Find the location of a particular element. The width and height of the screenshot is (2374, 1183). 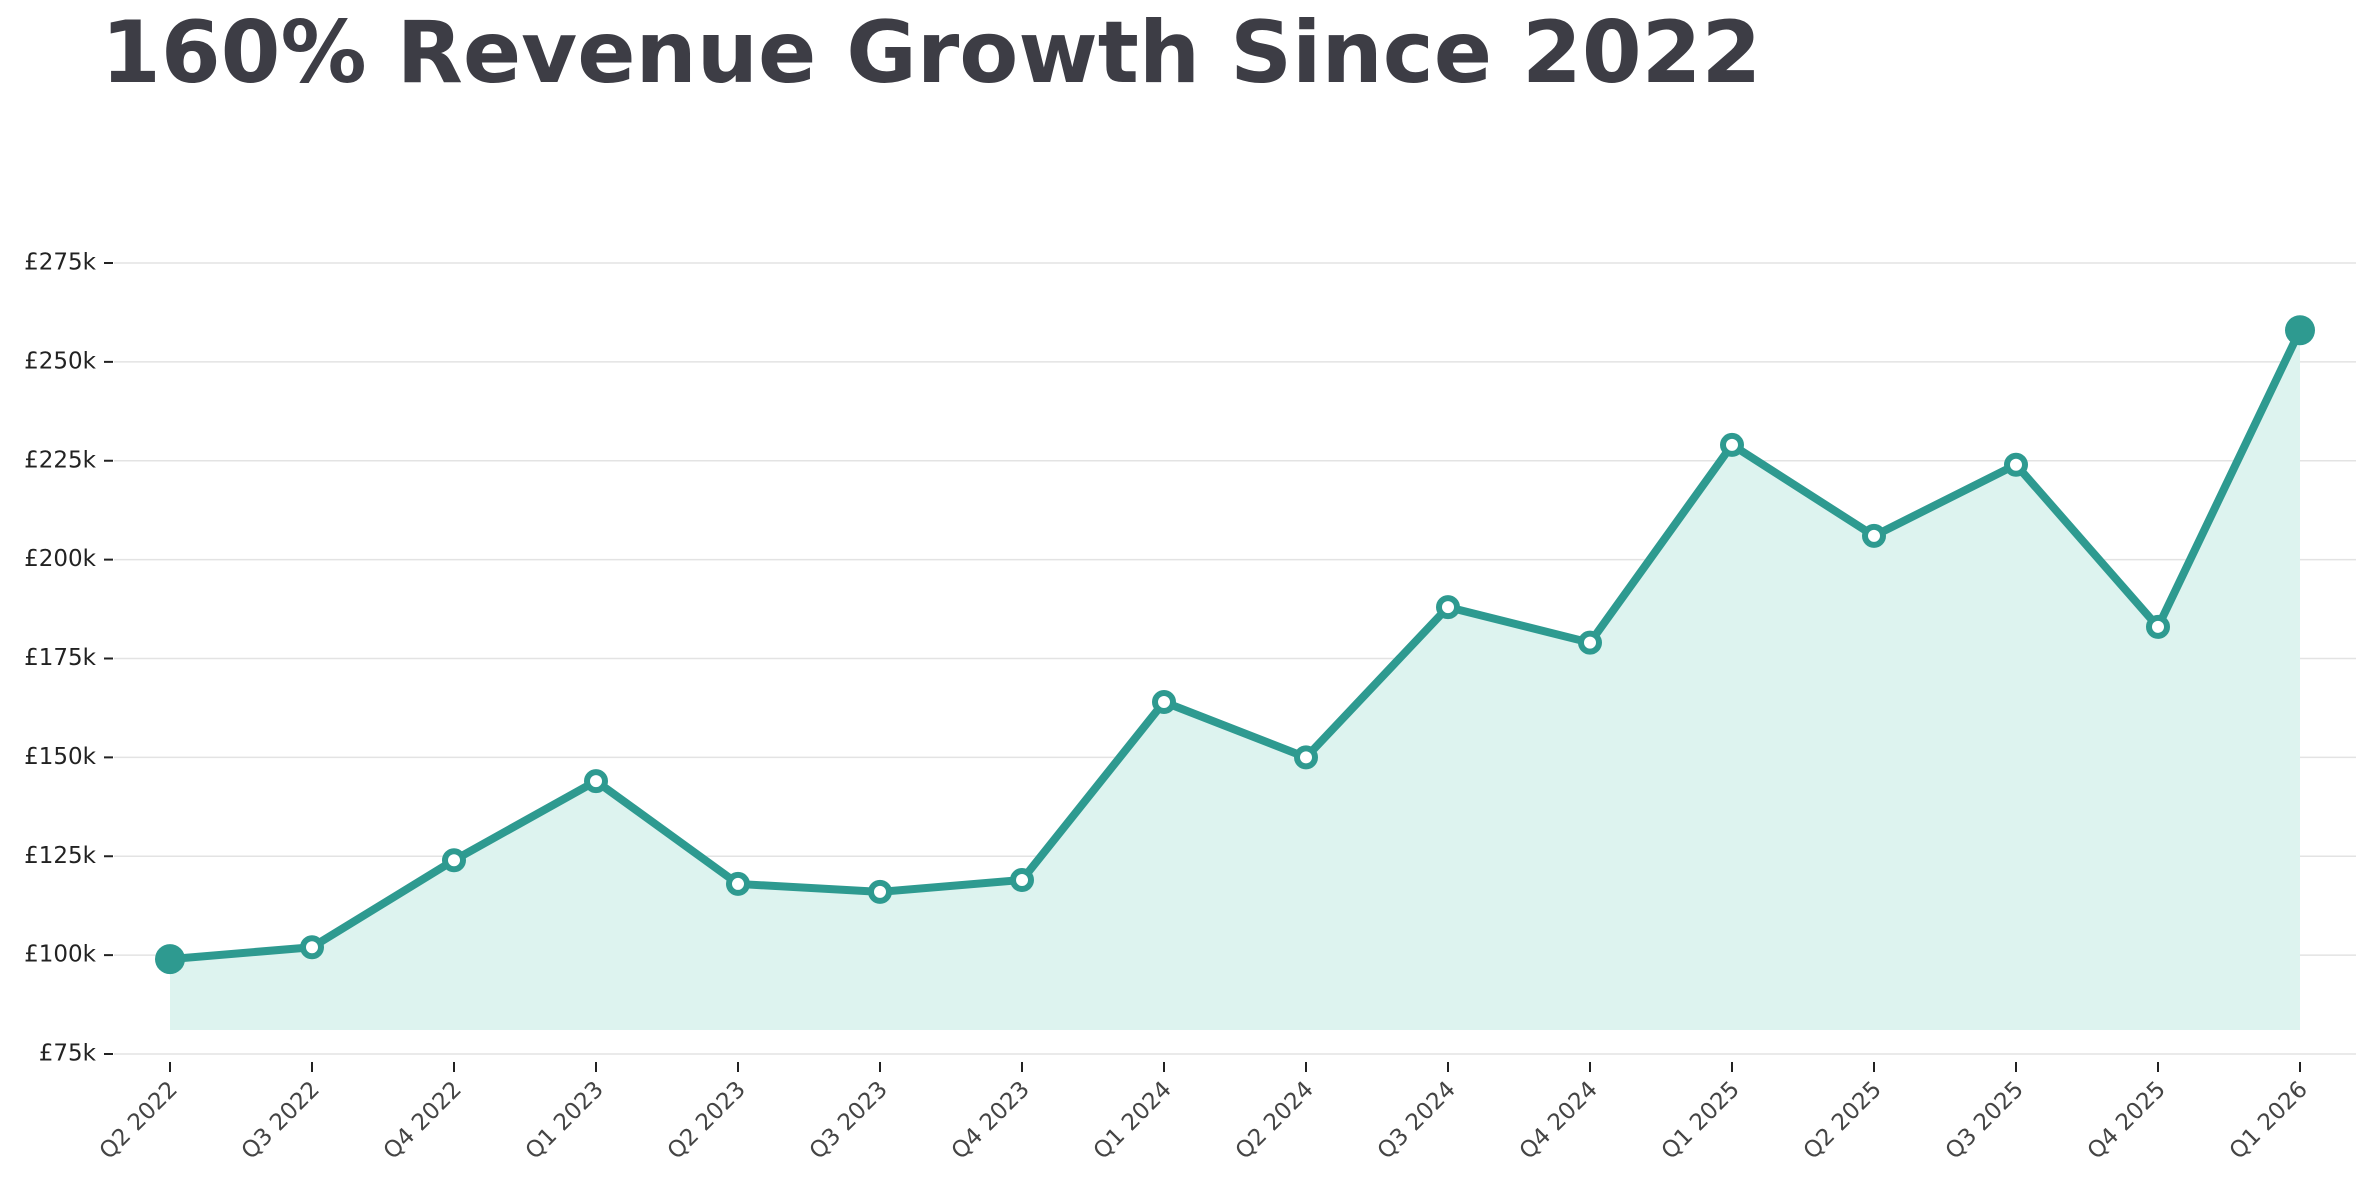

x-tick-label: Q2 2022 is located at coordinates (139, 1120).